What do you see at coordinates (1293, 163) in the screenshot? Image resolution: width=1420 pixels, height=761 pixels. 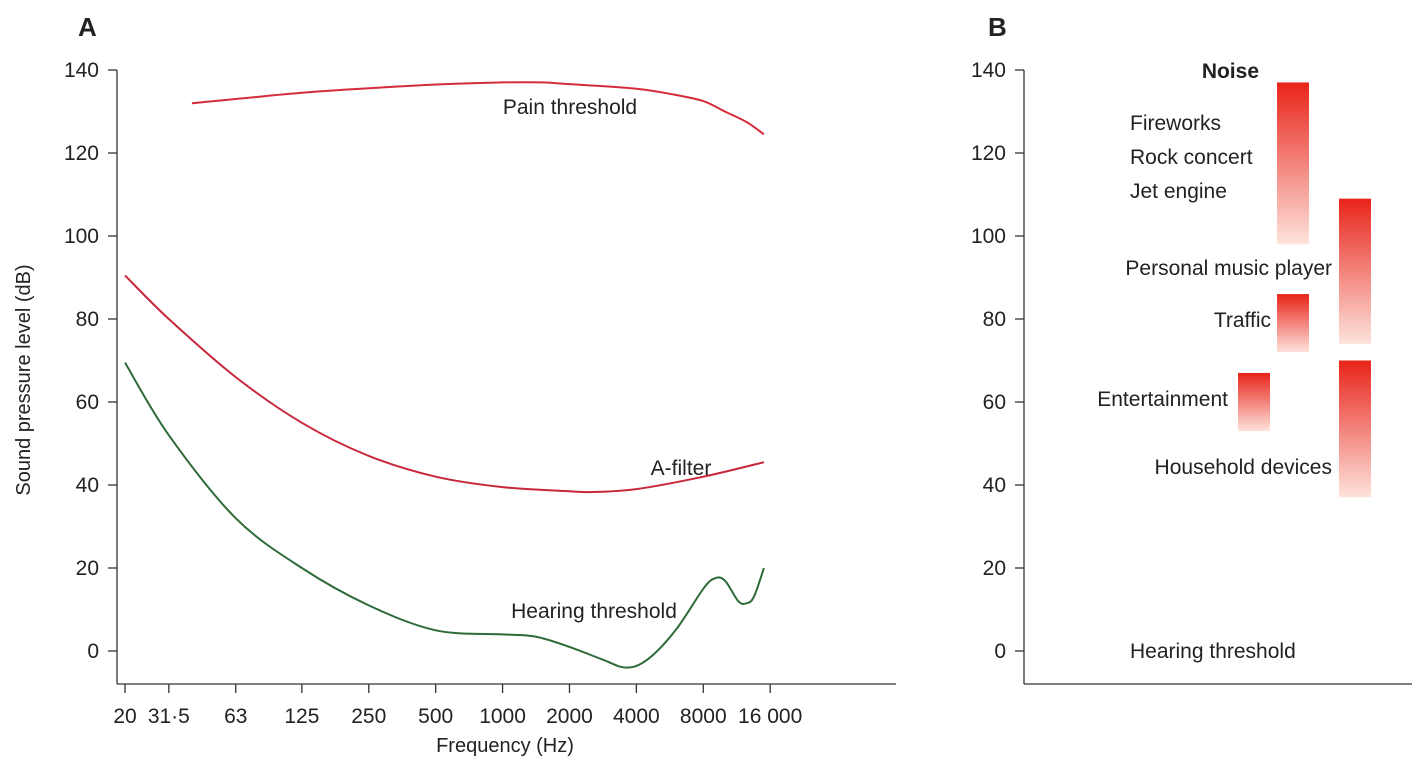 I see `range-bar-fireworks` at bounding box center [1293, 163].